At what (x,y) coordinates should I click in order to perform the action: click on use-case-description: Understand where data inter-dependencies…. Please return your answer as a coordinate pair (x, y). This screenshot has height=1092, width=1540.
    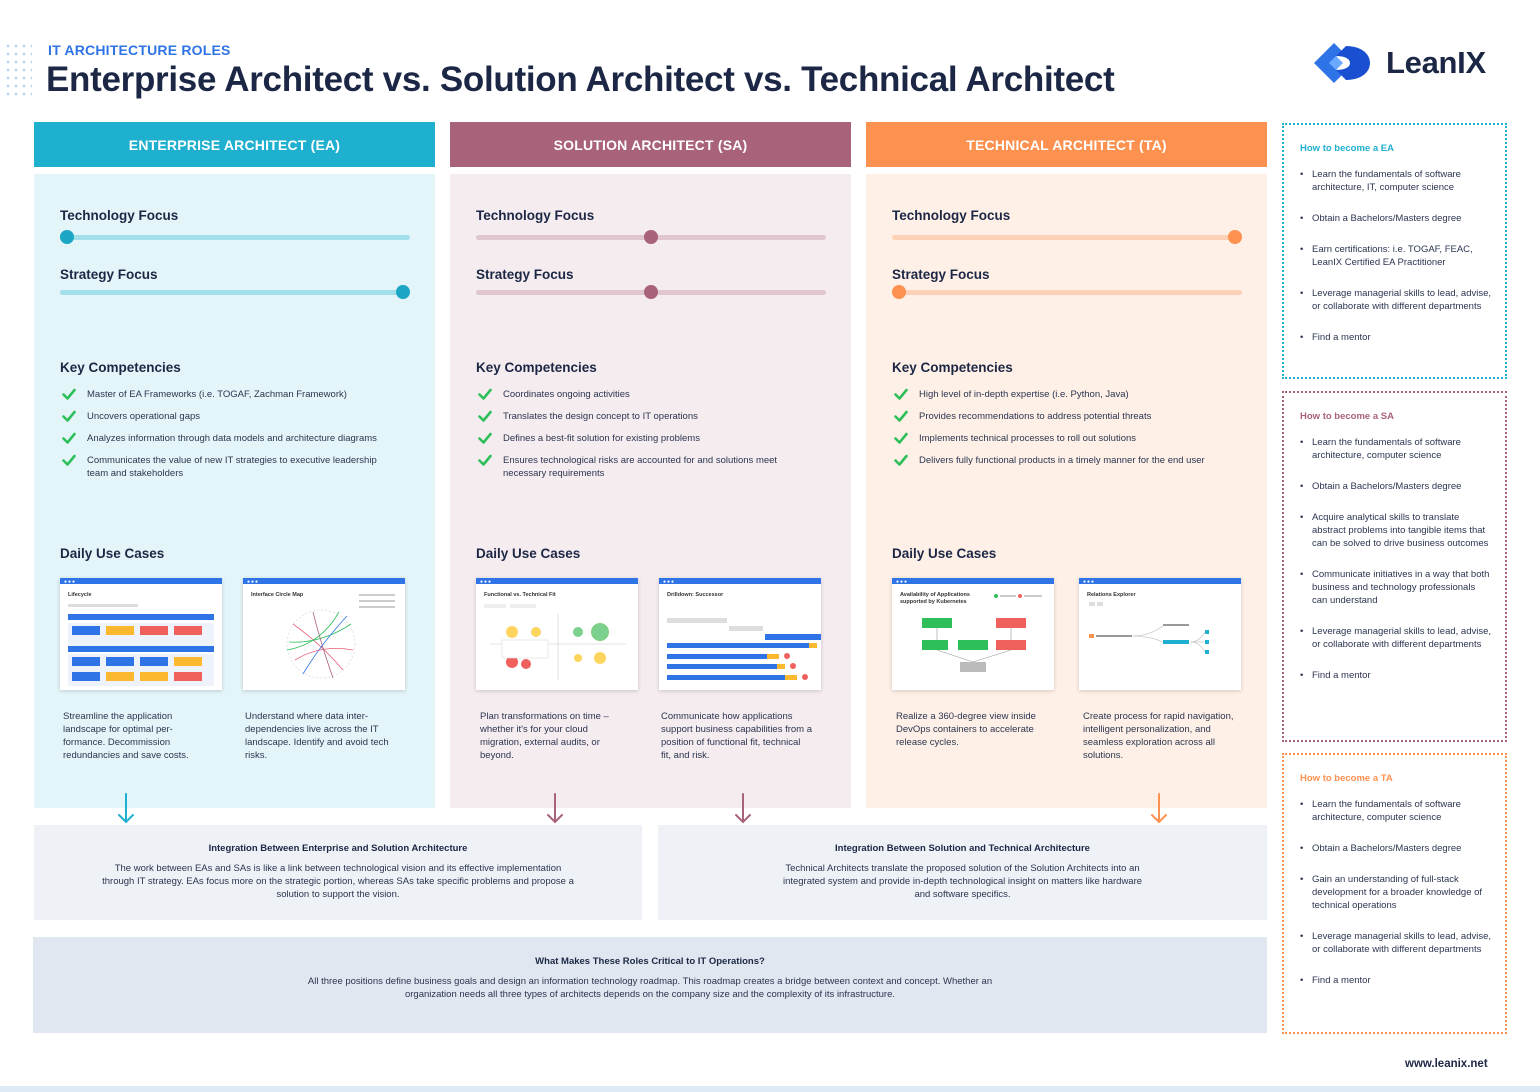
    Looking at the image, I should click on (317, 736).